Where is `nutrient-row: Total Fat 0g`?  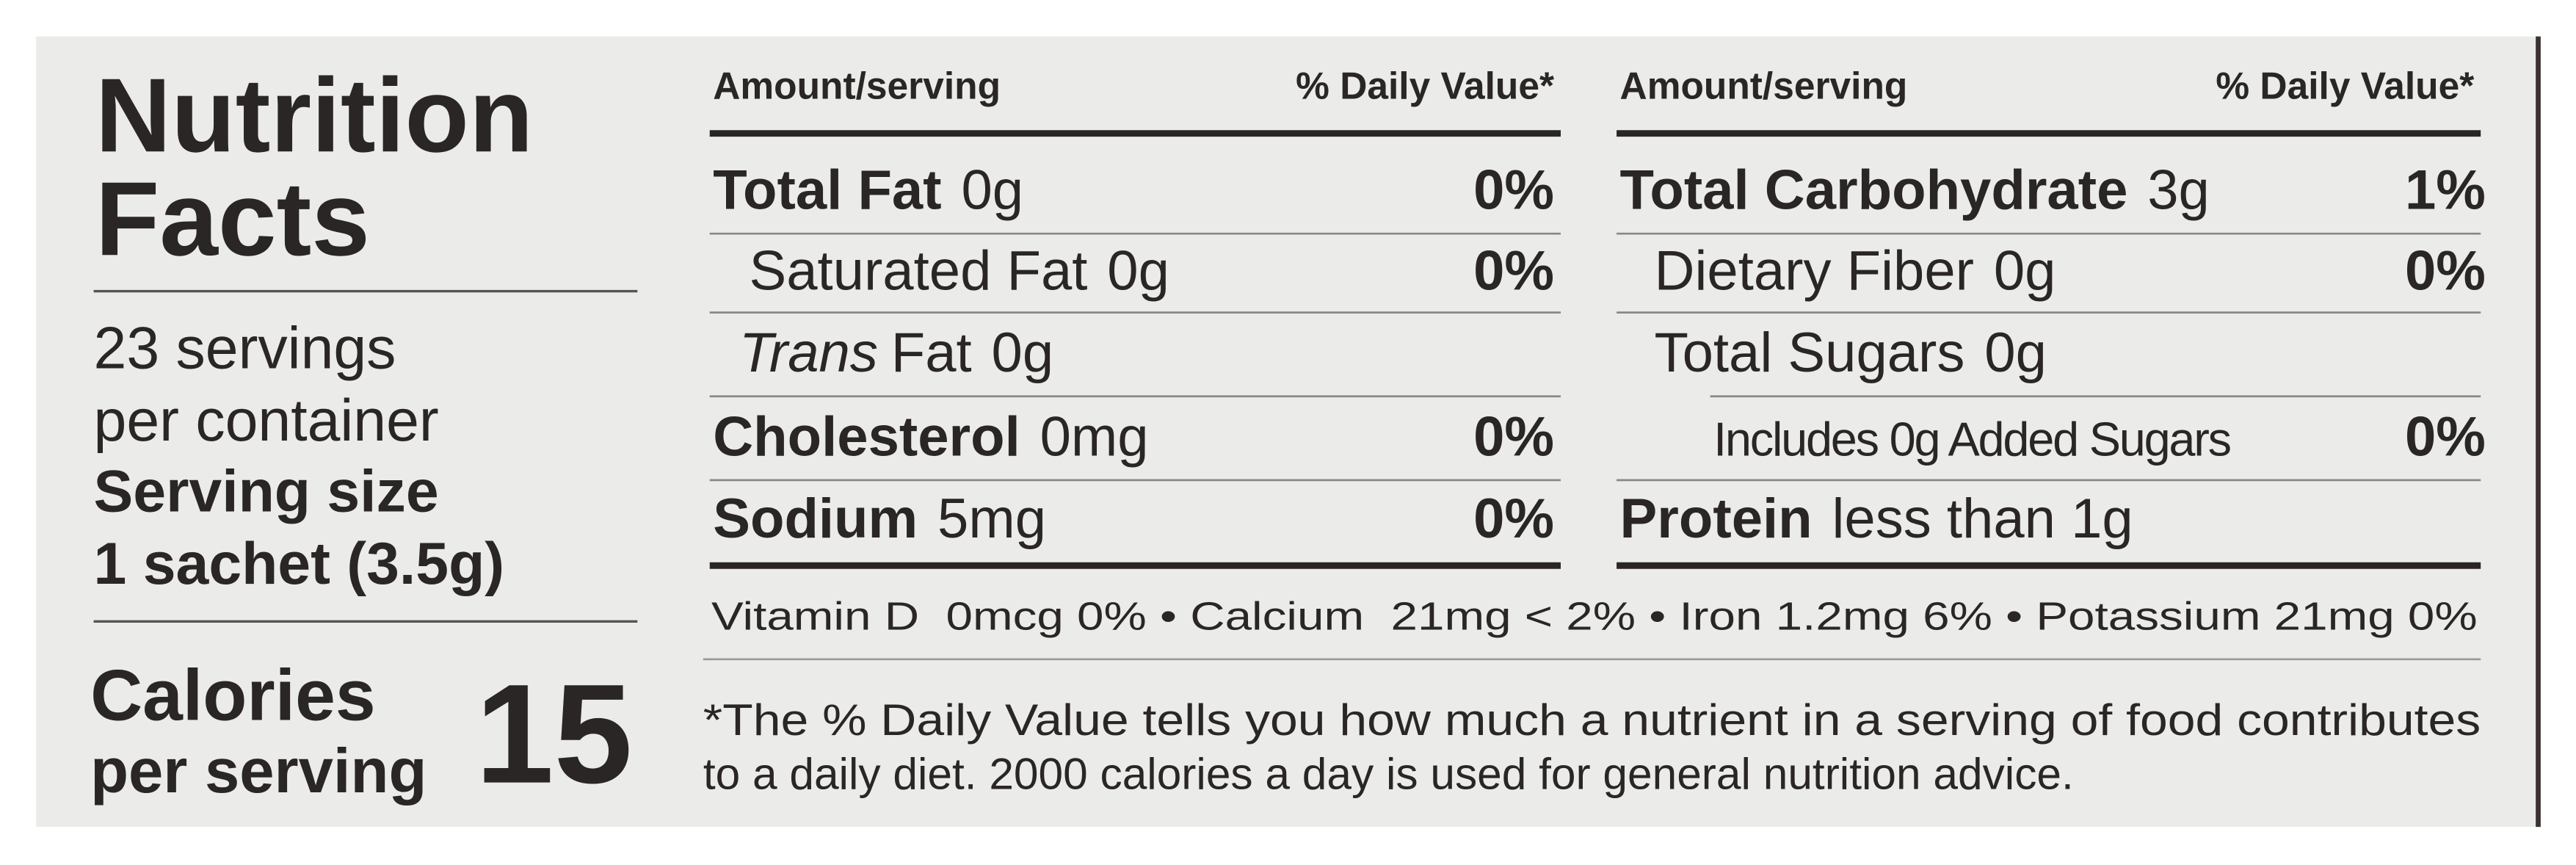 nutrient-row: Total Fat 0g is located at coordinates (868, 190).